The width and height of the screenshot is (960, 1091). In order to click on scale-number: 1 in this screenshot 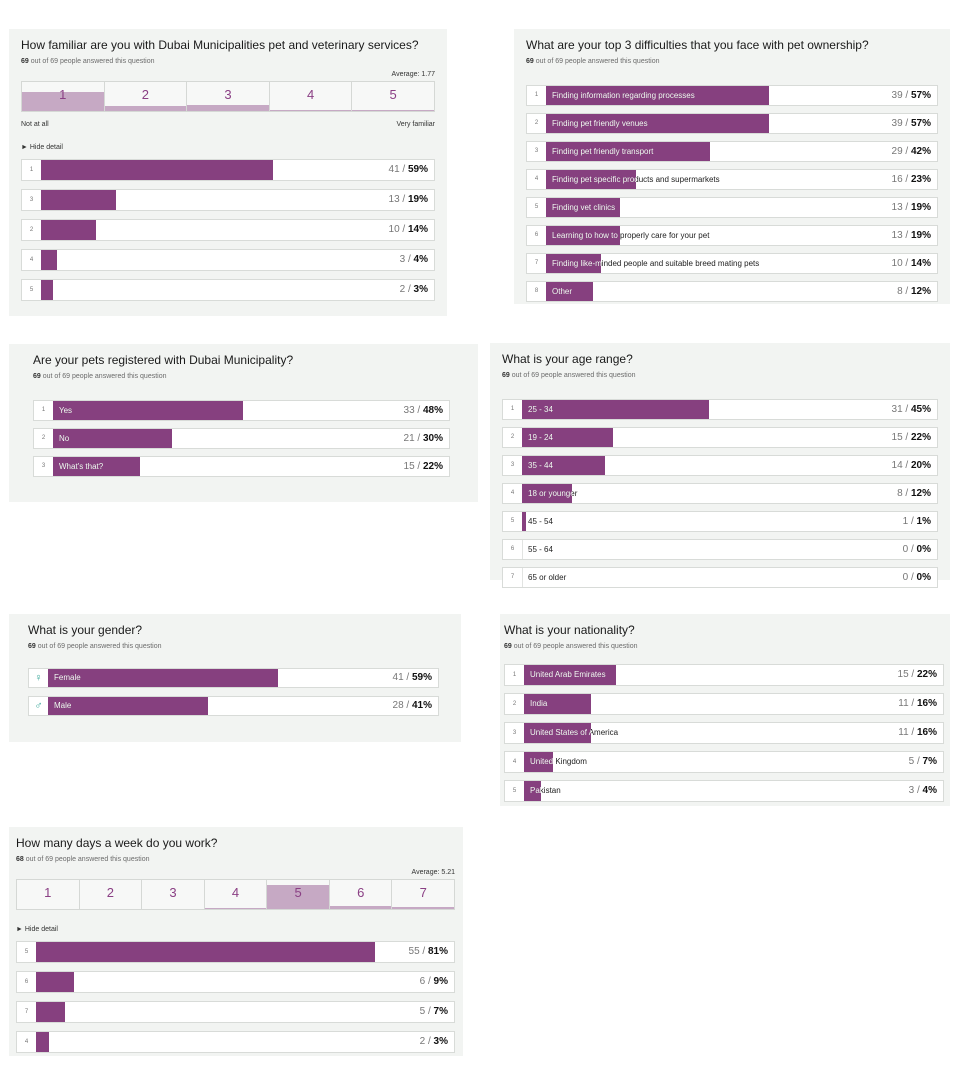, I will do `click(48, 892)`.